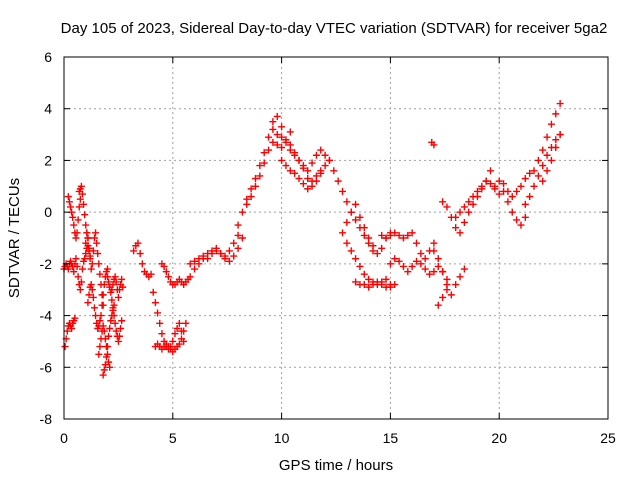  Describe the element at coordinates (551, 158) in the screenshot. I see `series-track-ak` at that location.